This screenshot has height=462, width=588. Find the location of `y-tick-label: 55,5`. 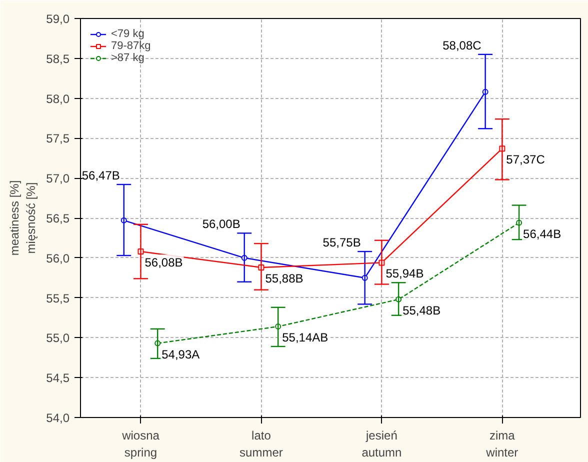

y-tick-label: 55,5 is located at coordinates (58, 298).